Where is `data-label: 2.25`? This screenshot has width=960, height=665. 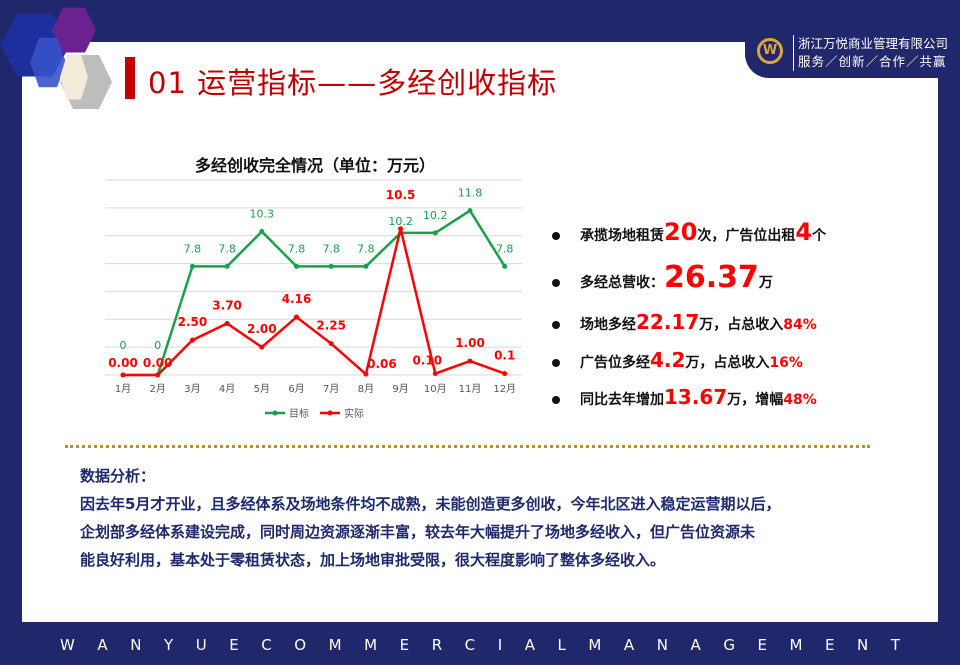
data-label: 2.25 is located at coordinates (331, 326).